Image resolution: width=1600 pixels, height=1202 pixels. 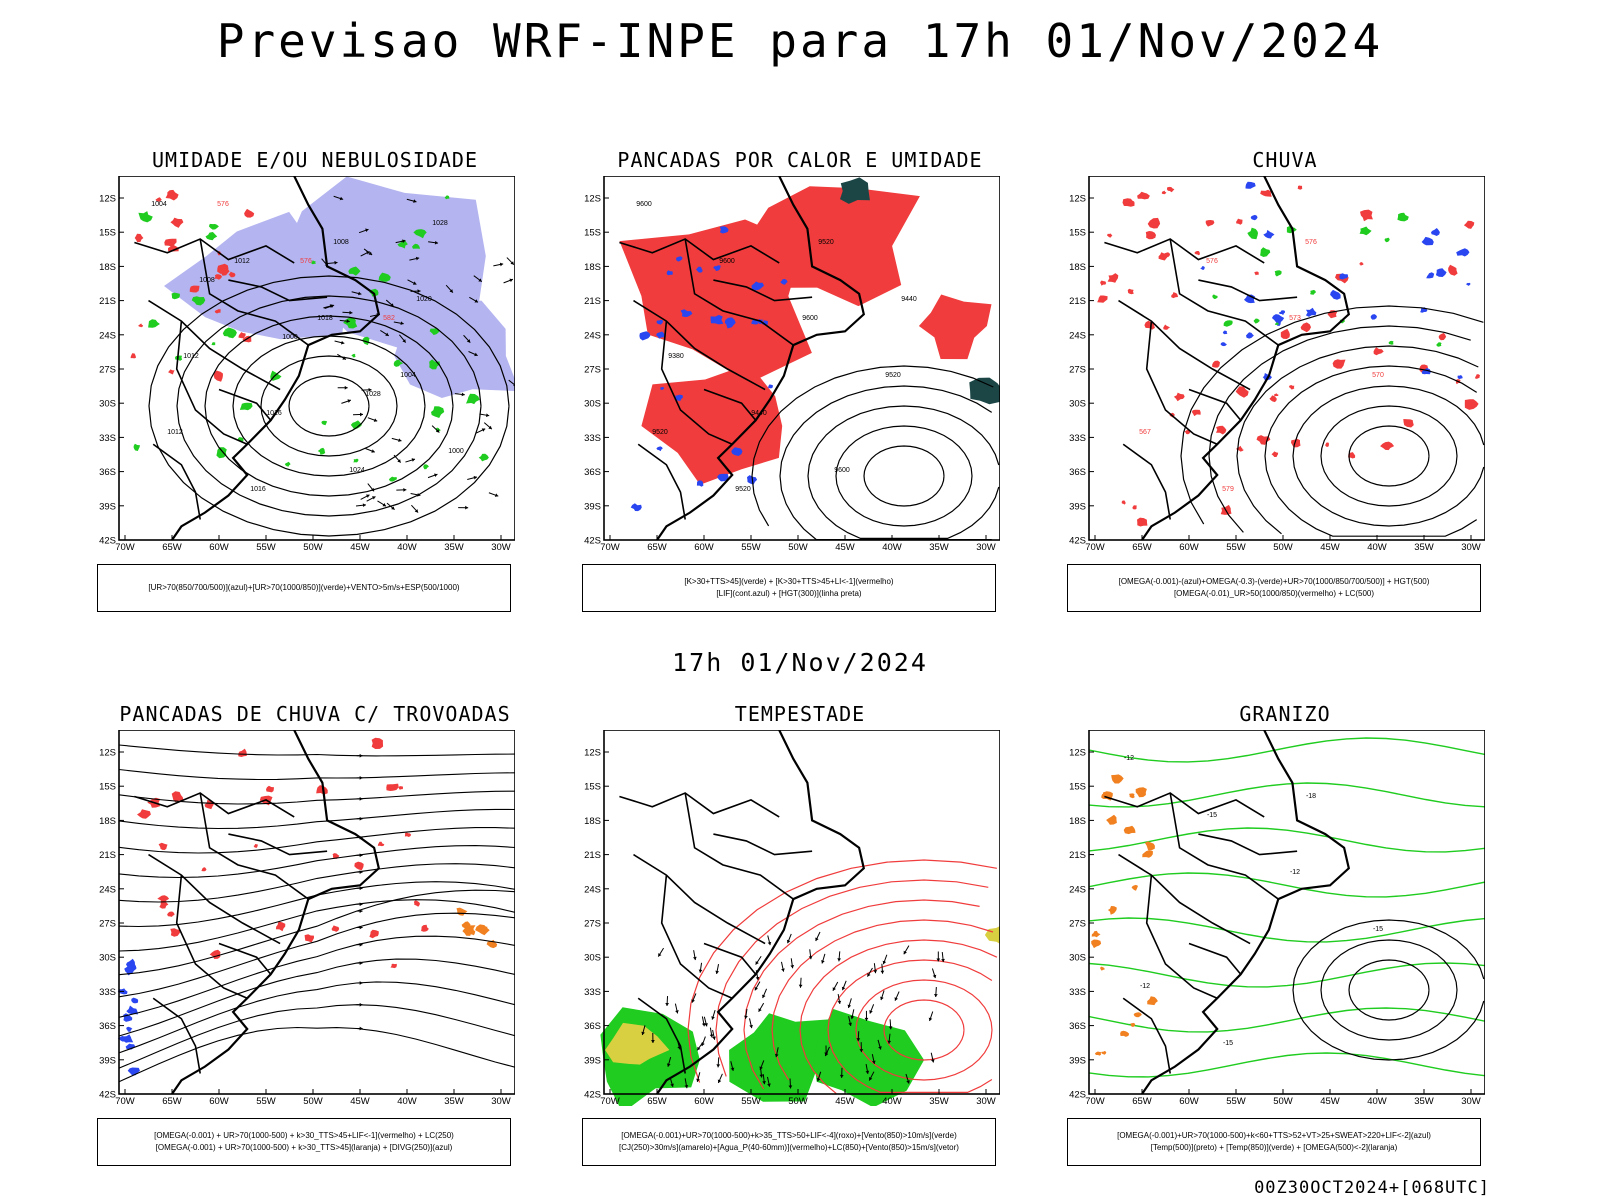 What do you see at coordinates (800, 41) in the screenshot?
I see `page-title: Previsao WRF-INPE para 17h 01/Nov/2024` at bounding box center [800, 41].